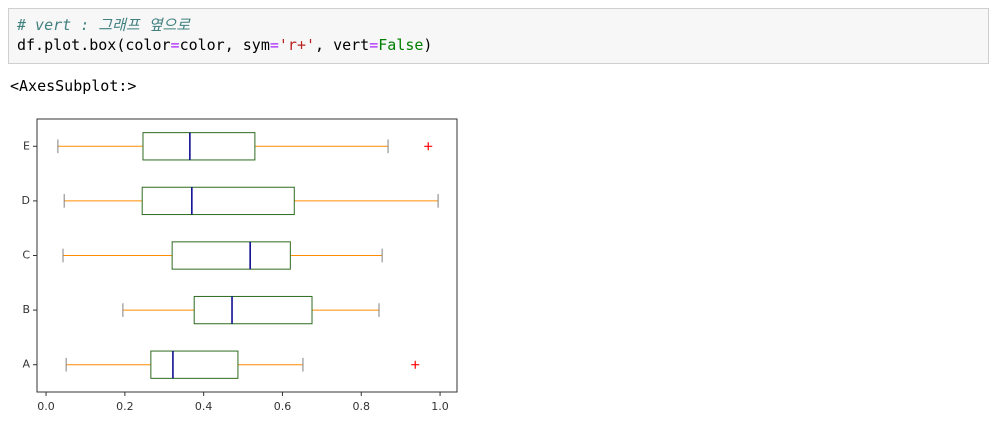 This screenshot has width=997, height=423. I want to click on y-tick-label: B, so click(26, 309).